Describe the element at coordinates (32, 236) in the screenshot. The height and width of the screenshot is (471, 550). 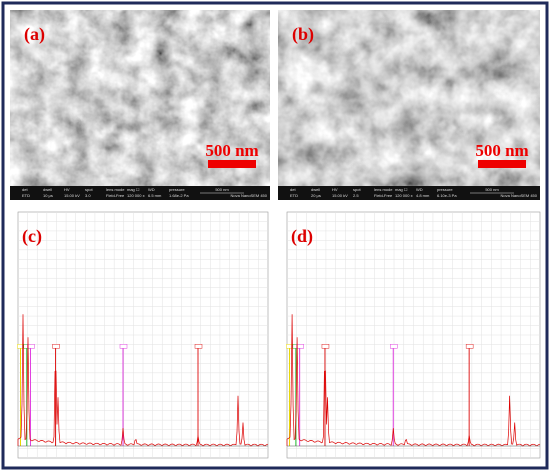
I see `panel-label: (c)` at that location.